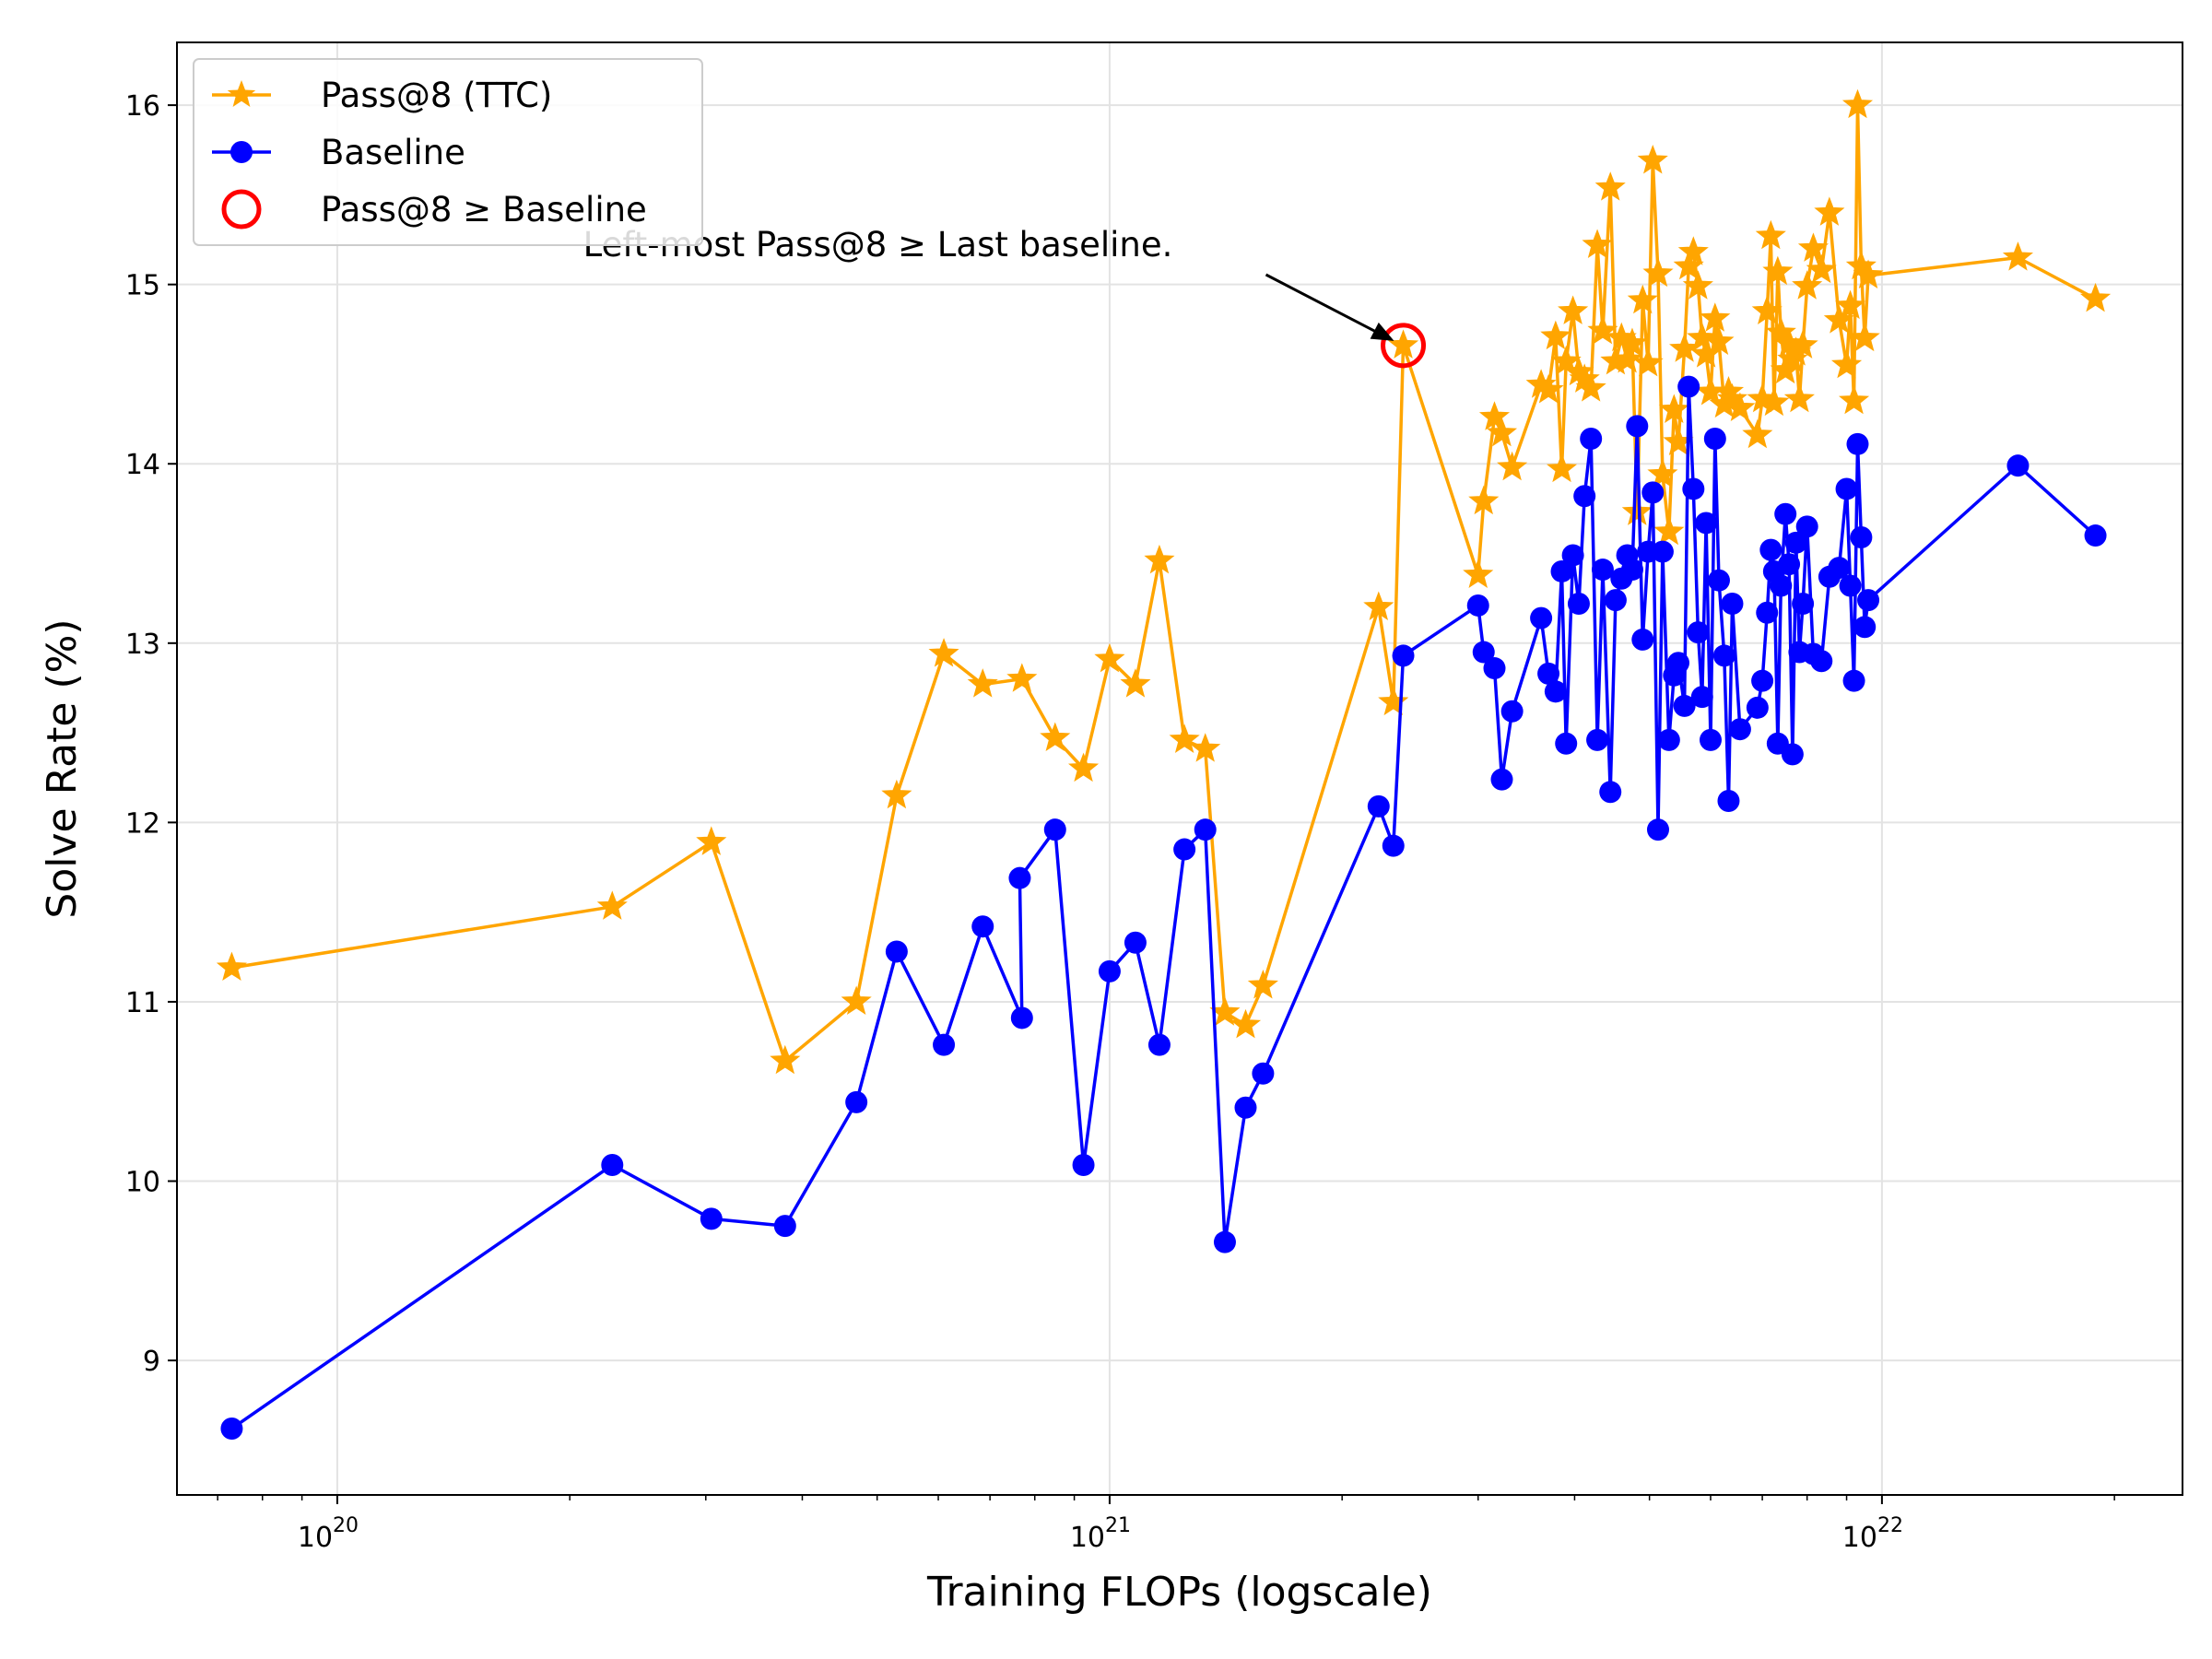  Describe the element at coordinates (241, 209) in the screenshot. I see `legend-swatch-highlight-marker` at that location.